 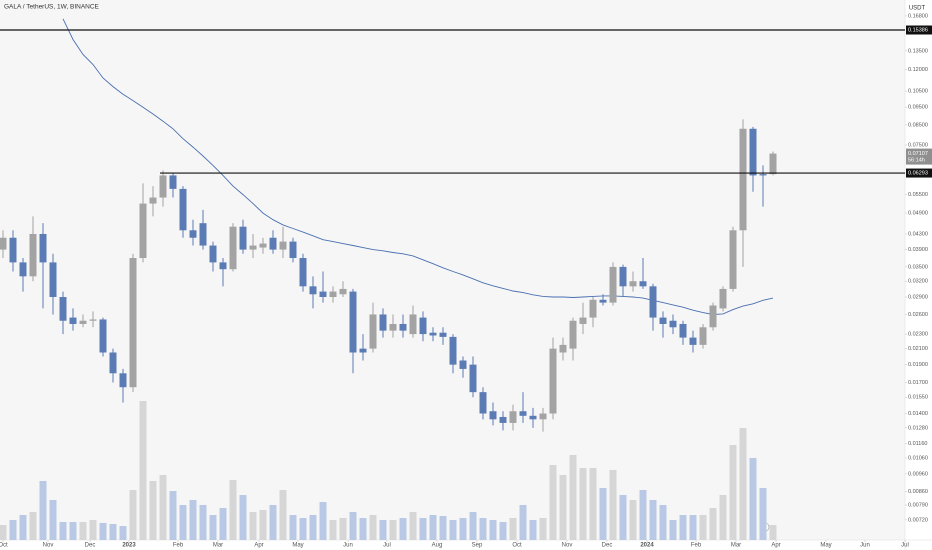 I want to click on y-tick-label: 0.02600, so click(x=918, y=315).